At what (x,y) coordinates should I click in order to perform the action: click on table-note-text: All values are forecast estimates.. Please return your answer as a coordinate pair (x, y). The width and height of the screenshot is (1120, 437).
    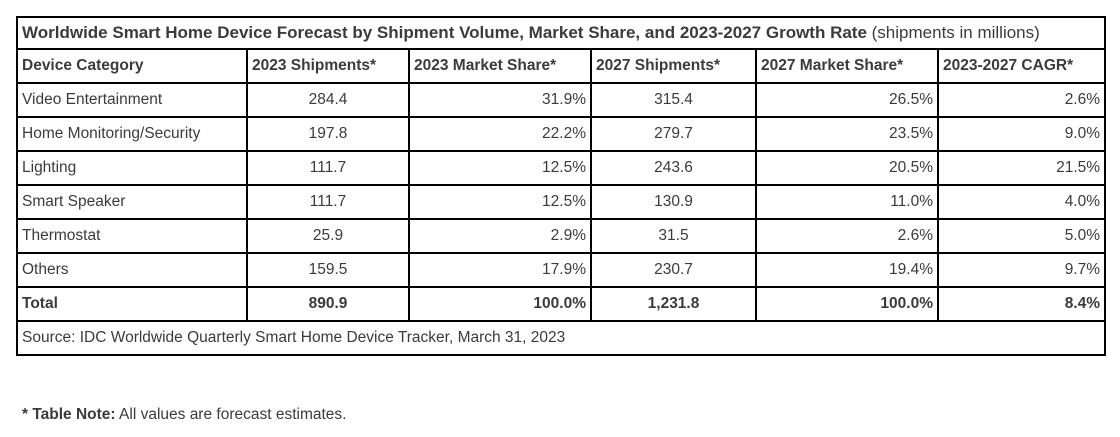
    Looking at the image, I should click on (231, 414).